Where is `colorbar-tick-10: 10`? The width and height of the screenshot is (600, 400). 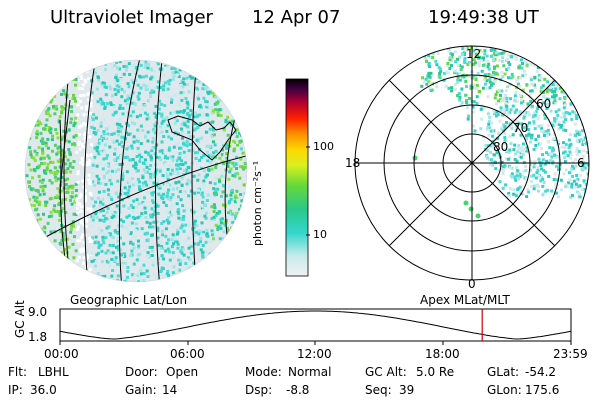 colorbar-tick-10: 10 is located at coordinates (320, 234).